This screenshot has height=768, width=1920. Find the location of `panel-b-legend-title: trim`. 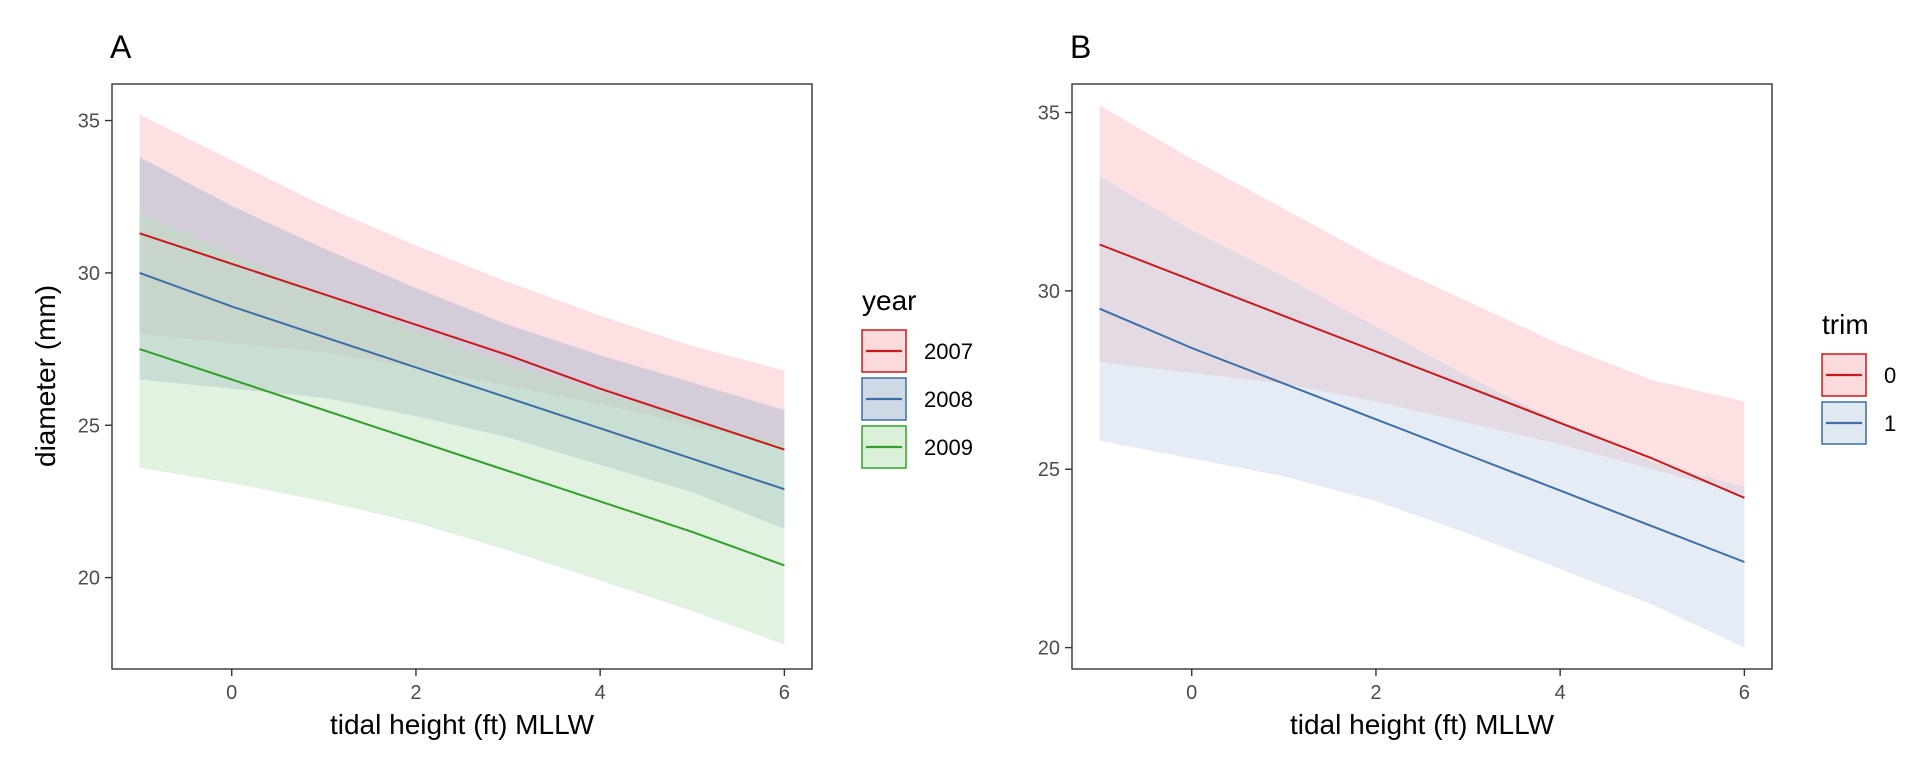

panel-b-legend-title: trim is located at coordinates (1845, 324).